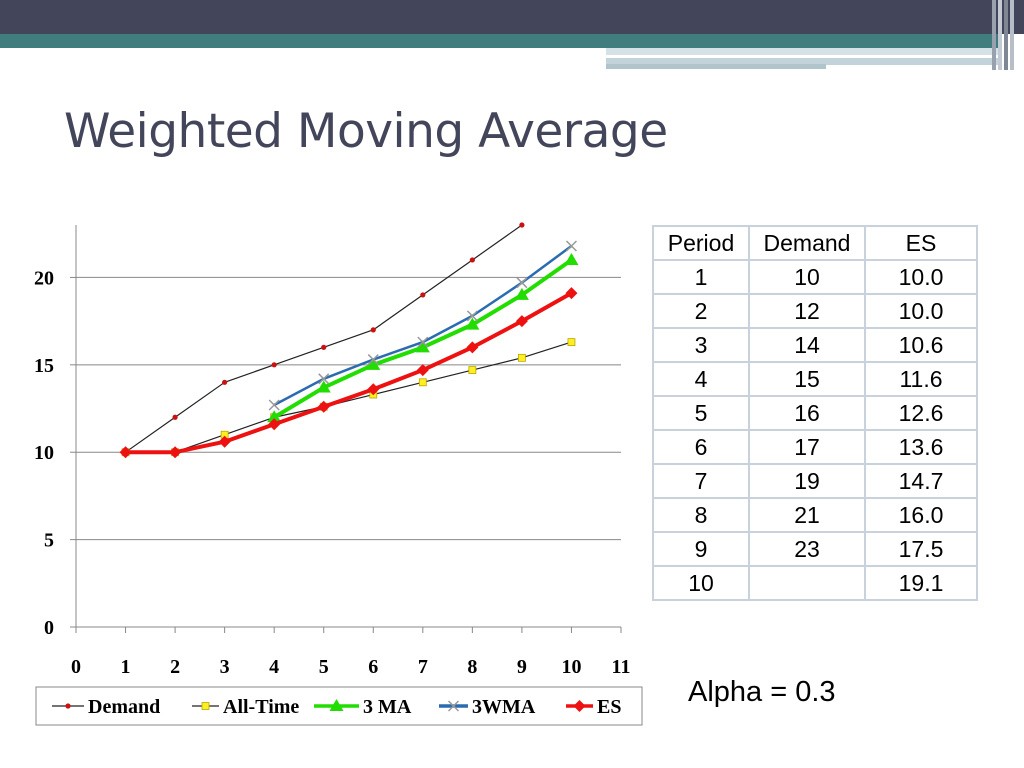 Image resolution: width=1024 pixels, height=768 pixels. I want to click on table-cell: 19.1, so click(921, 583).